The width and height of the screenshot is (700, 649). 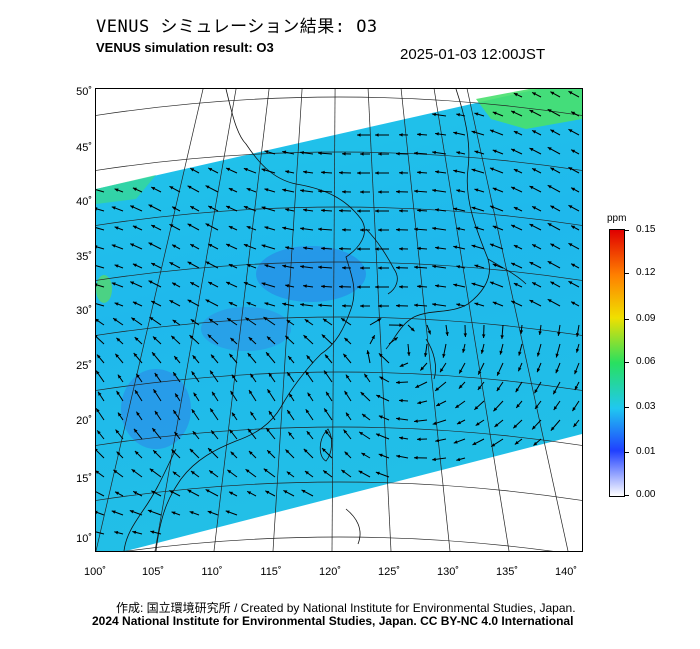 I want to click on lon-label-125: 125˚, so click(x=389, y=572).